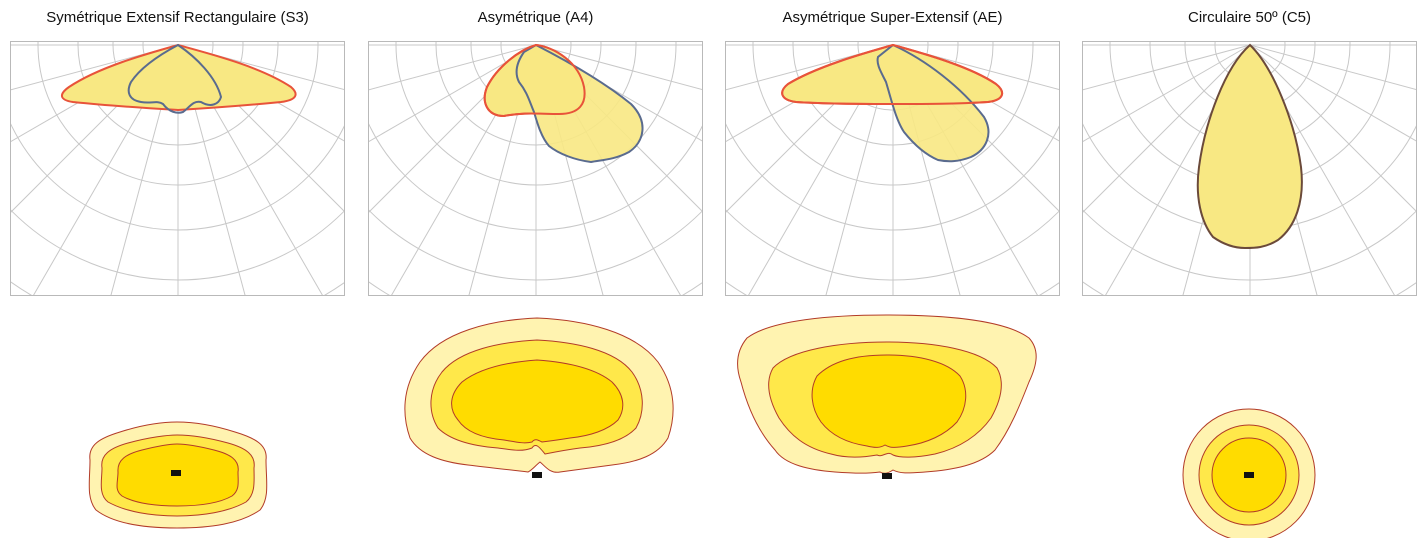  Describe the element at coordinates (1249, 17) in the screenshot. I see `panel-title-c5: Circulaire 50º (C5)` at that location.